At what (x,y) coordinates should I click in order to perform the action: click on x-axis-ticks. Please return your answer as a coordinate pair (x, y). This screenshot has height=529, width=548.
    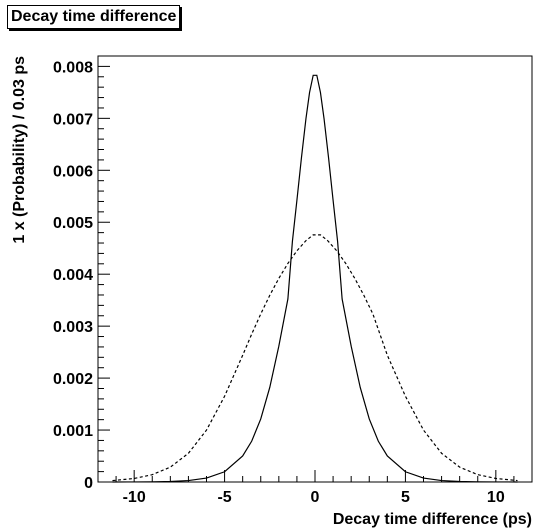
    Looking at the image, I should click on (315, 476).